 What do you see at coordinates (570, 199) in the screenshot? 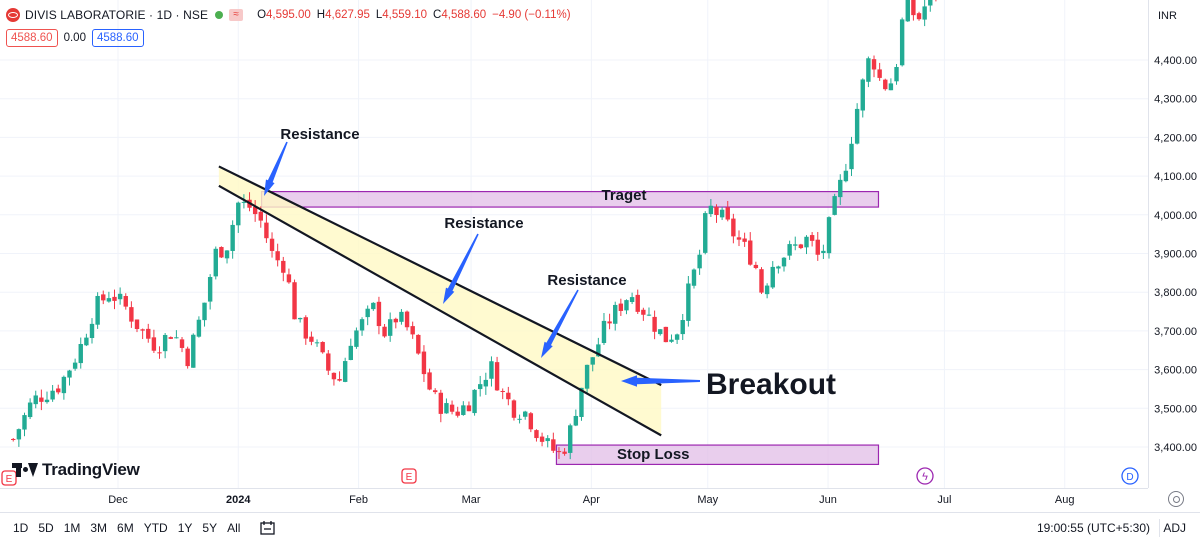
I see `target-zone` at bounding box center [570, 199].